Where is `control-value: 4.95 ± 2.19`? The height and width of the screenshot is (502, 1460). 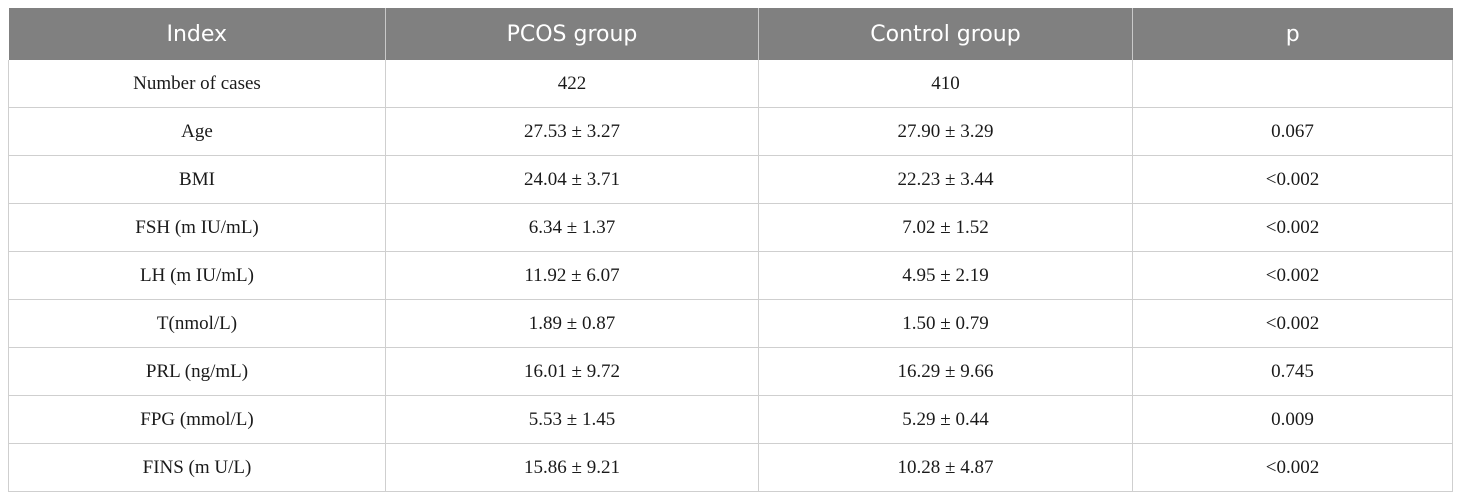
control-value: 4.95 ± 2.19 is located at coordinates (945, 275).